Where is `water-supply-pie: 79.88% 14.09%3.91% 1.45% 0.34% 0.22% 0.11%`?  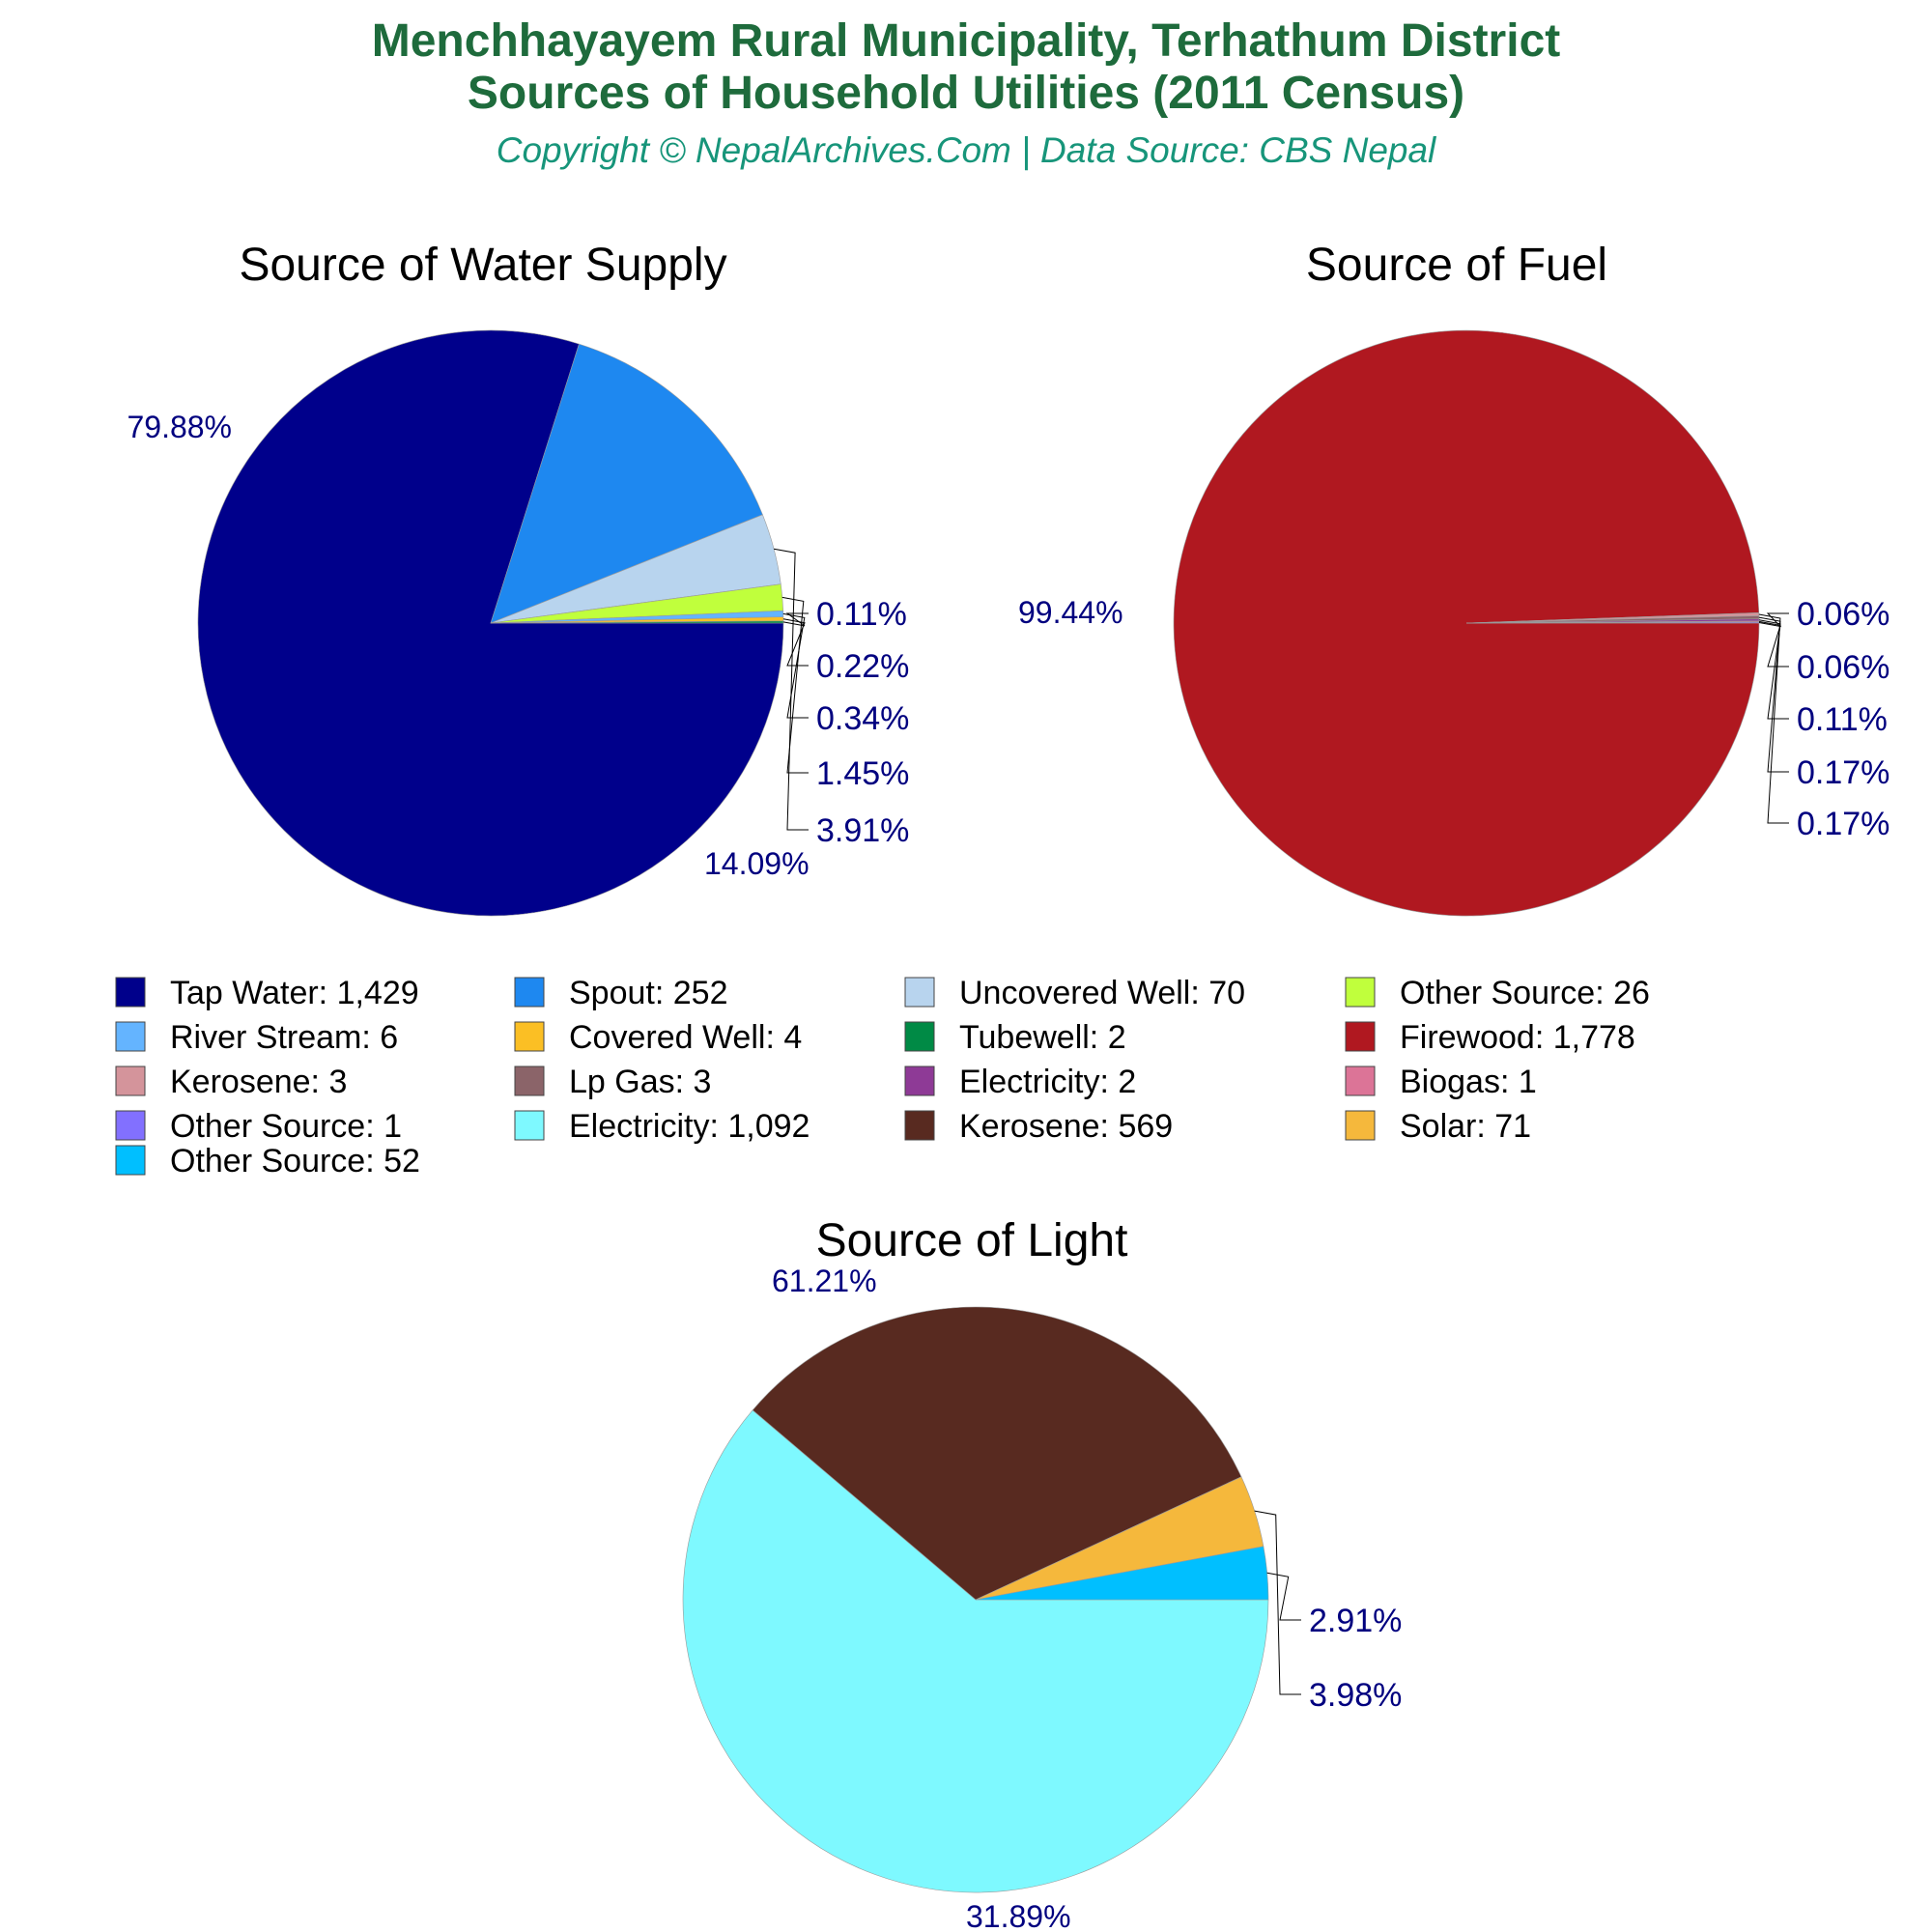 water-supply-pie: 79.88% 14.09%3.91% 1.45% 0.34% 0.22% 0.11% is located at coordinates (518, 623).